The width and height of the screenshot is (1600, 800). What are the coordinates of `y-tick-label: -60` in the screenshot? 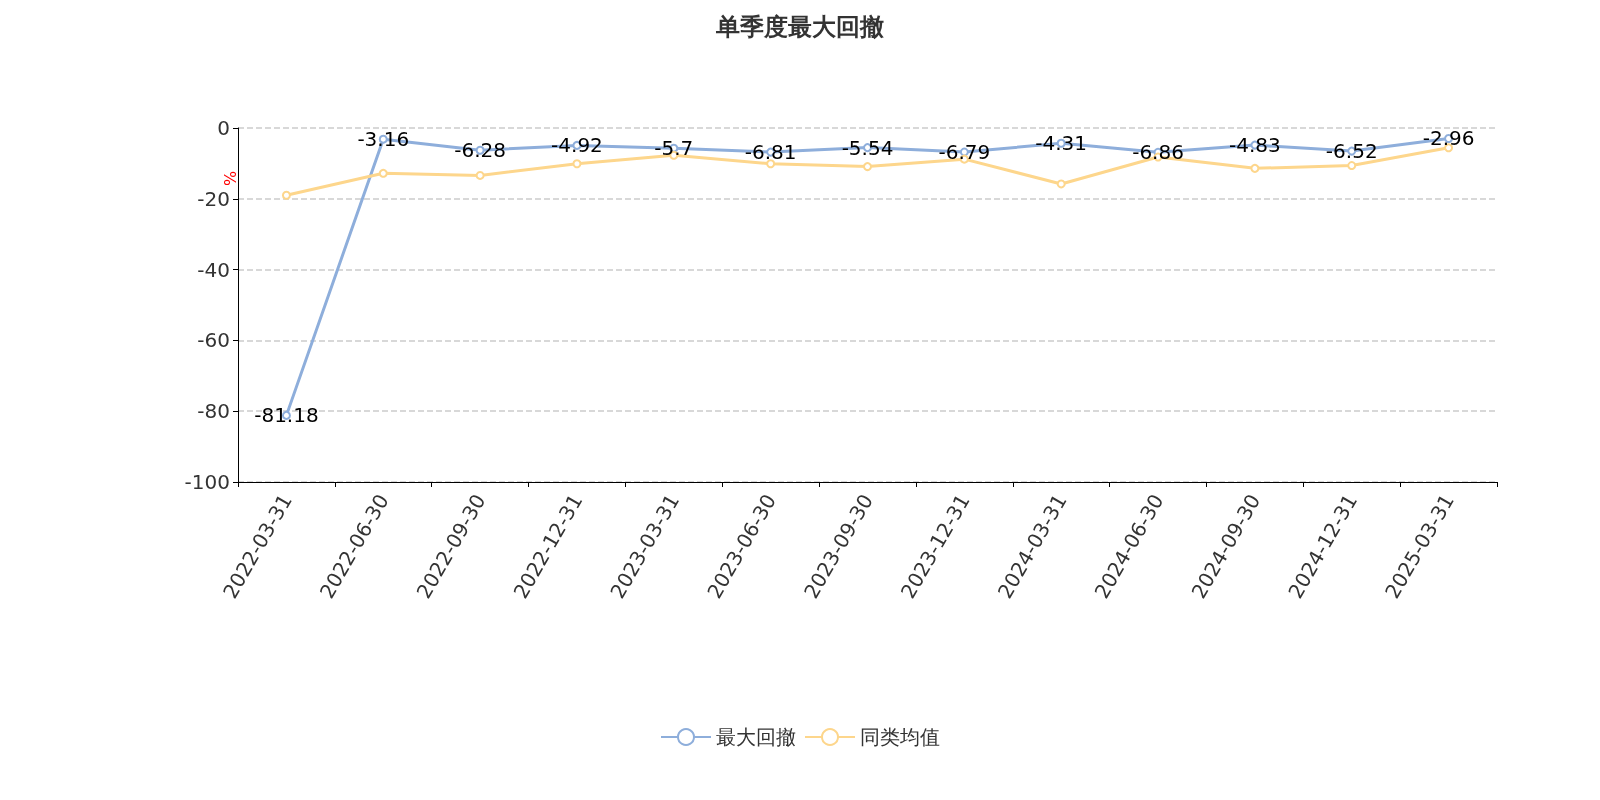 It's located at (213, 340).